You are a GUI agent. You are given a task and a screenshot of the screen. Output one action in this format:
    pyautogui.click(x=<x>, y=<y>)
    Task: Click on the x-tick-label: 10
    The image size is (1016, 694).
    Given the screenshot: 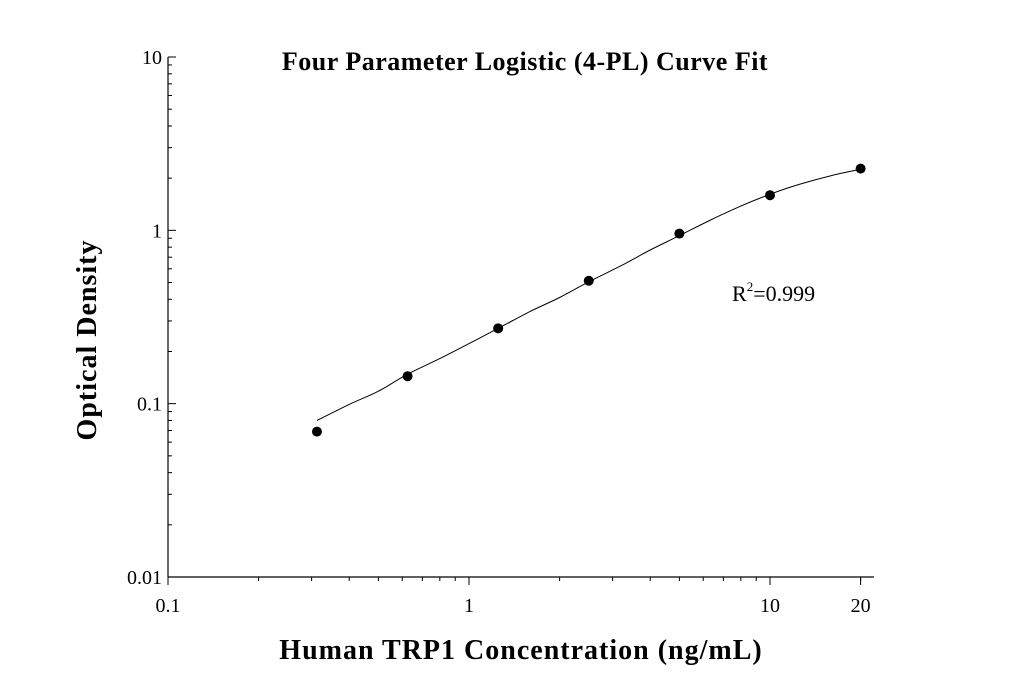 What is the action you would take?
    pyautogui.click(x=770, y=606)
    